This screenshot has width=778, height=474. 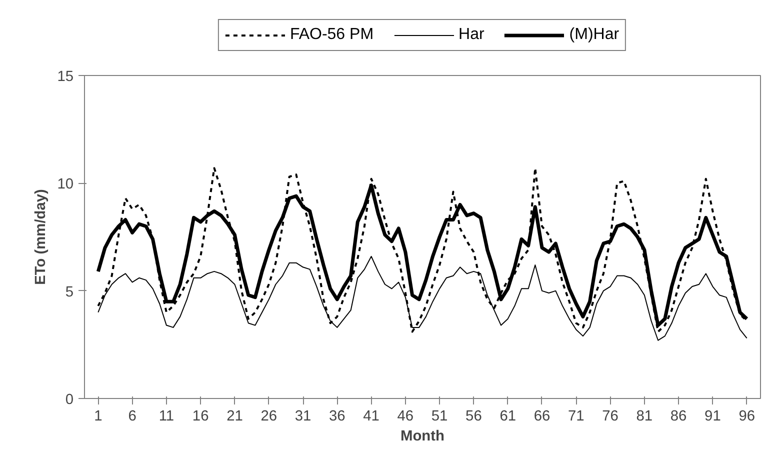 What do you see at coordinates (132, 416) in the screenshot?
I see `x-tick-label: 6` at bounding box center [132, 416].